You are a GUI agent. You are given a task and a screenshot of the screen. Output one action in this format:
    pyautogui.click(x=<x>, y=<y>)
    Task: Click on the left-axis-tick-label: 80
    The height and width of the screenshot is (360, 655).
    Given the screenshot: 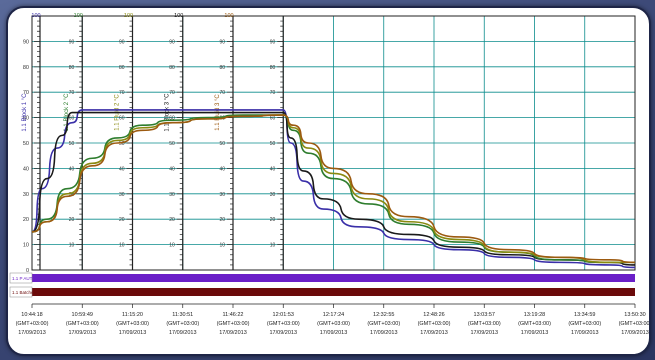 What is the action you would take?
    pyautogui.click(x=26, y=68)
    